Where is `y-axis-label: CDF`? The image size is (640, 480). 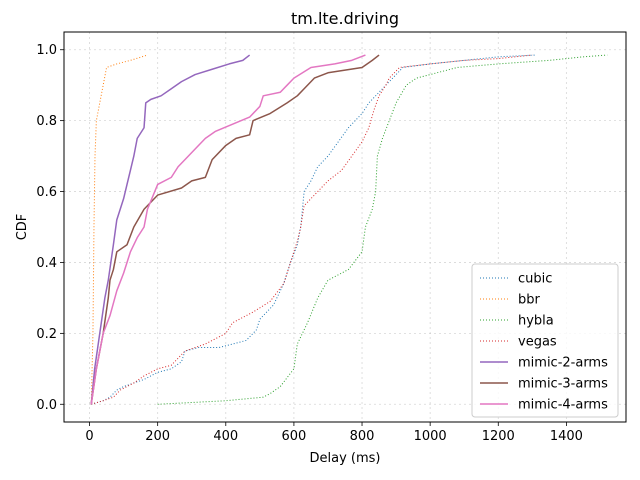
y-axis-label: CDF is located at coordinates (22, 227).